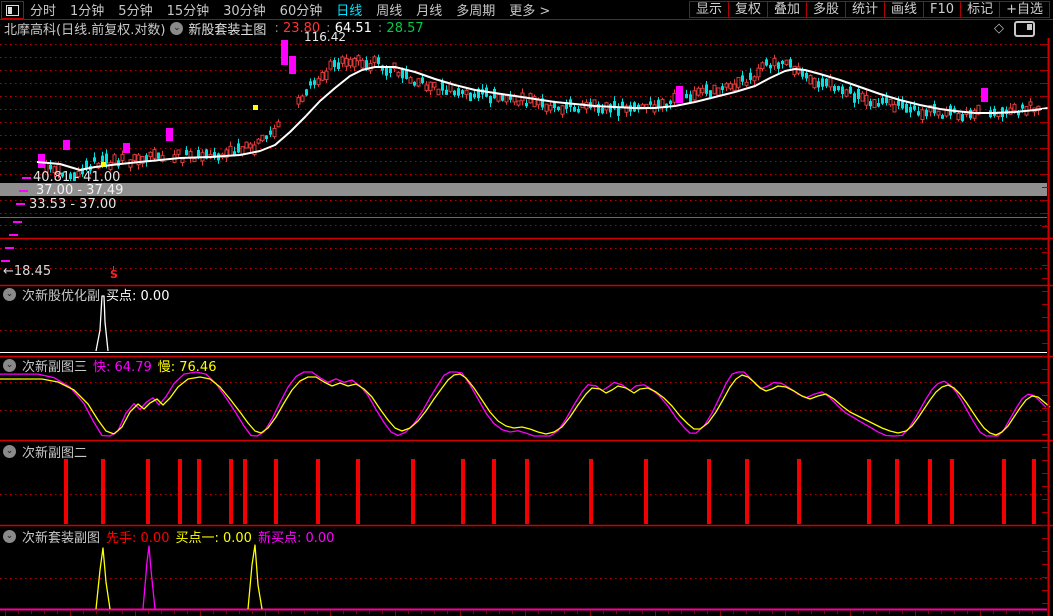 Image resolution: width=1053 pixels, height=616 pixels. What do you see at coordinates (135, 11) in the screenshot?
I see `period-tab-2: 5分钟` at bounding box center [135, 11].